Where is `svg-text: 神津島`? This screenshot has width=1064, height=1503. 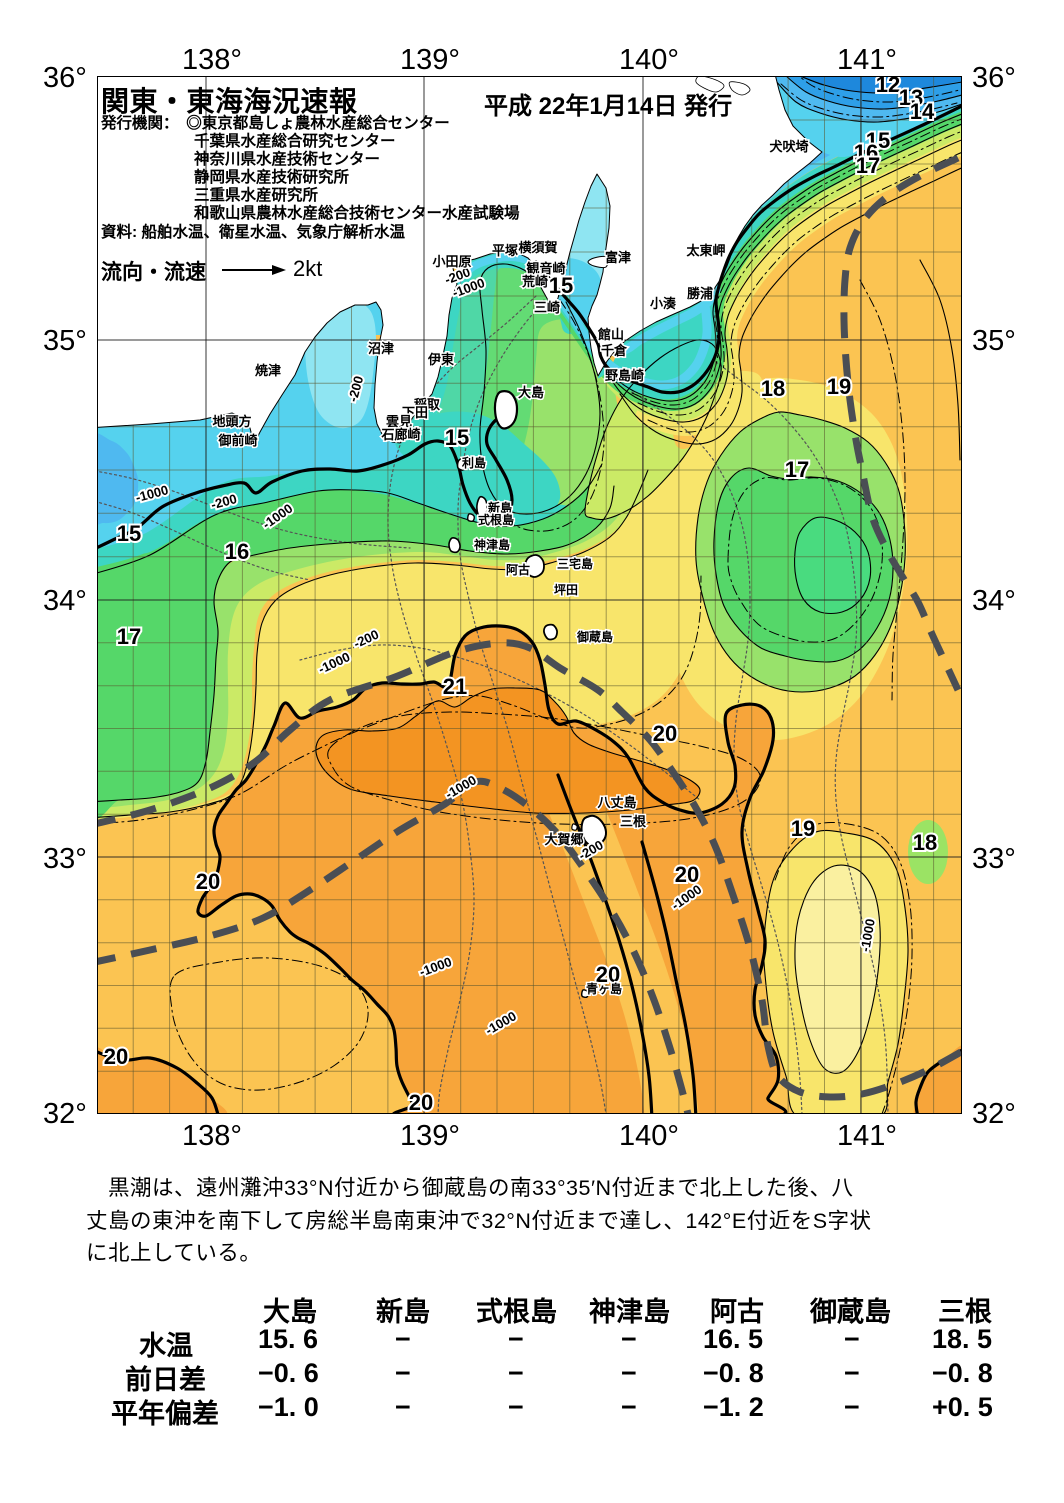
svg-text: 神津島 is located at coordinates (492, 544).